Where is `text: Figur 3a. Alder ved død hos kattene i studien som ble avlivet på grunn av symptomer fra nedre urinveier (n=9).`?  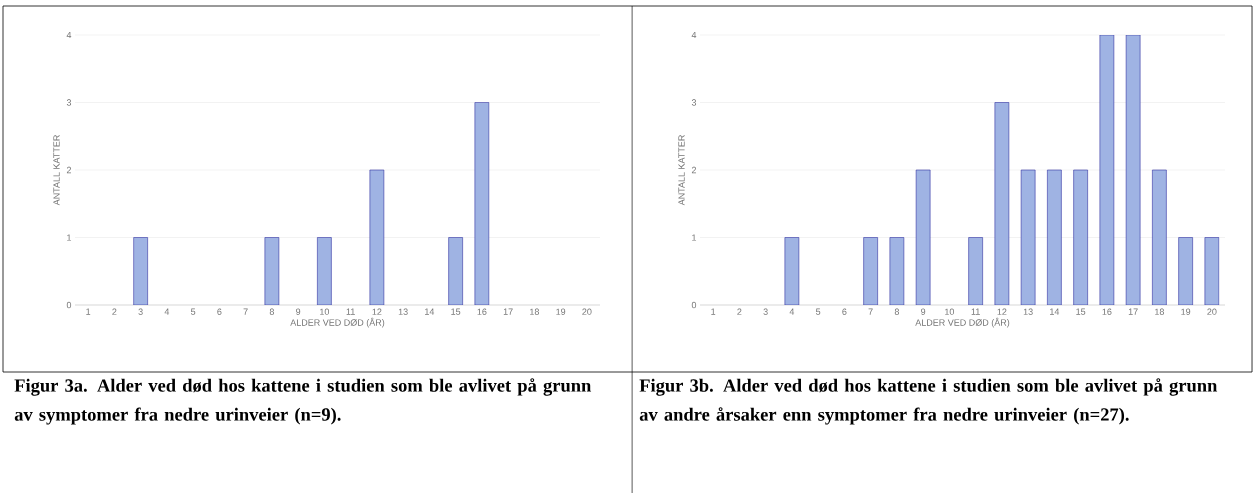
text: Figur 3a. Alder ved død hos kattene i studien som ble avlivet på grunn av symptomer fra nedre urinveier (n=9). is located at coordinates (303, 401).